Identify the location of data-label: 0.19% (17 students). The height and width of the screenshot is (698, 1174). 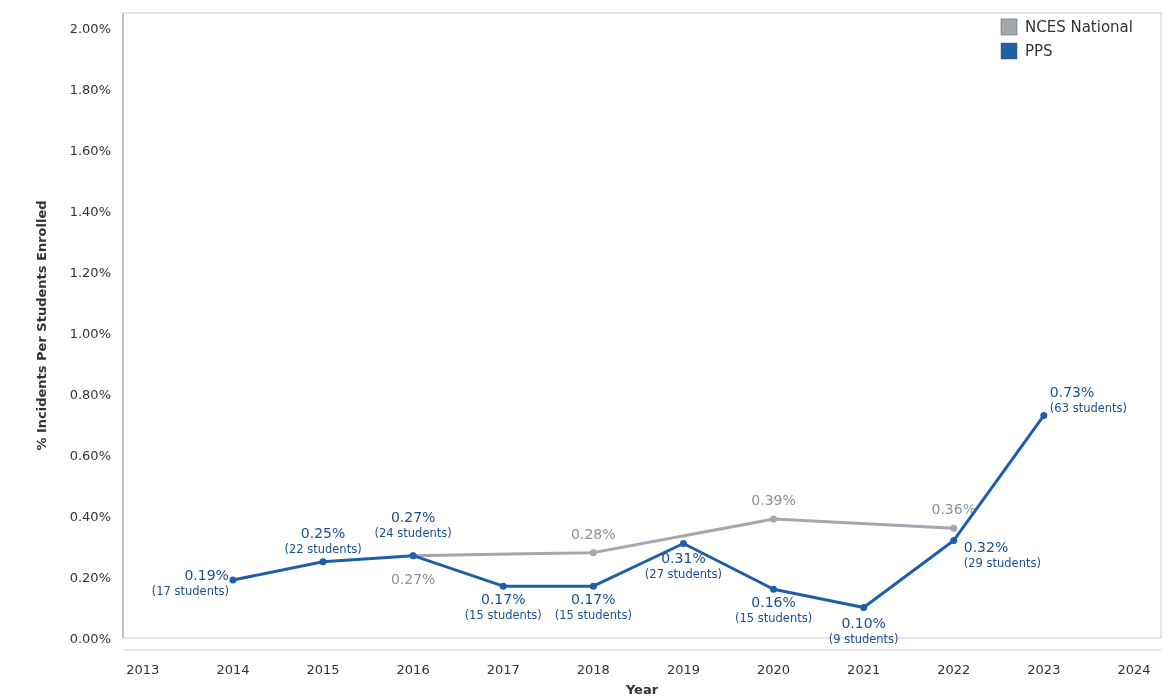
(190, 583).